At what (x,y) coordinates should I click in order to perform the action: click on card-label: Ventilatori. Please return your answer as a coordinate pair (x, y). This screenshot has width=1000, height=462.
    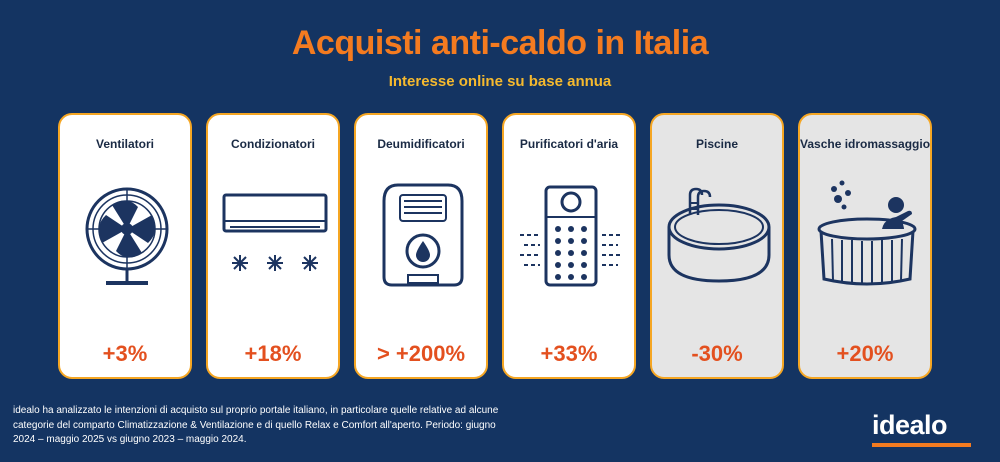
    Looking at the image, I should click on (124, 144).